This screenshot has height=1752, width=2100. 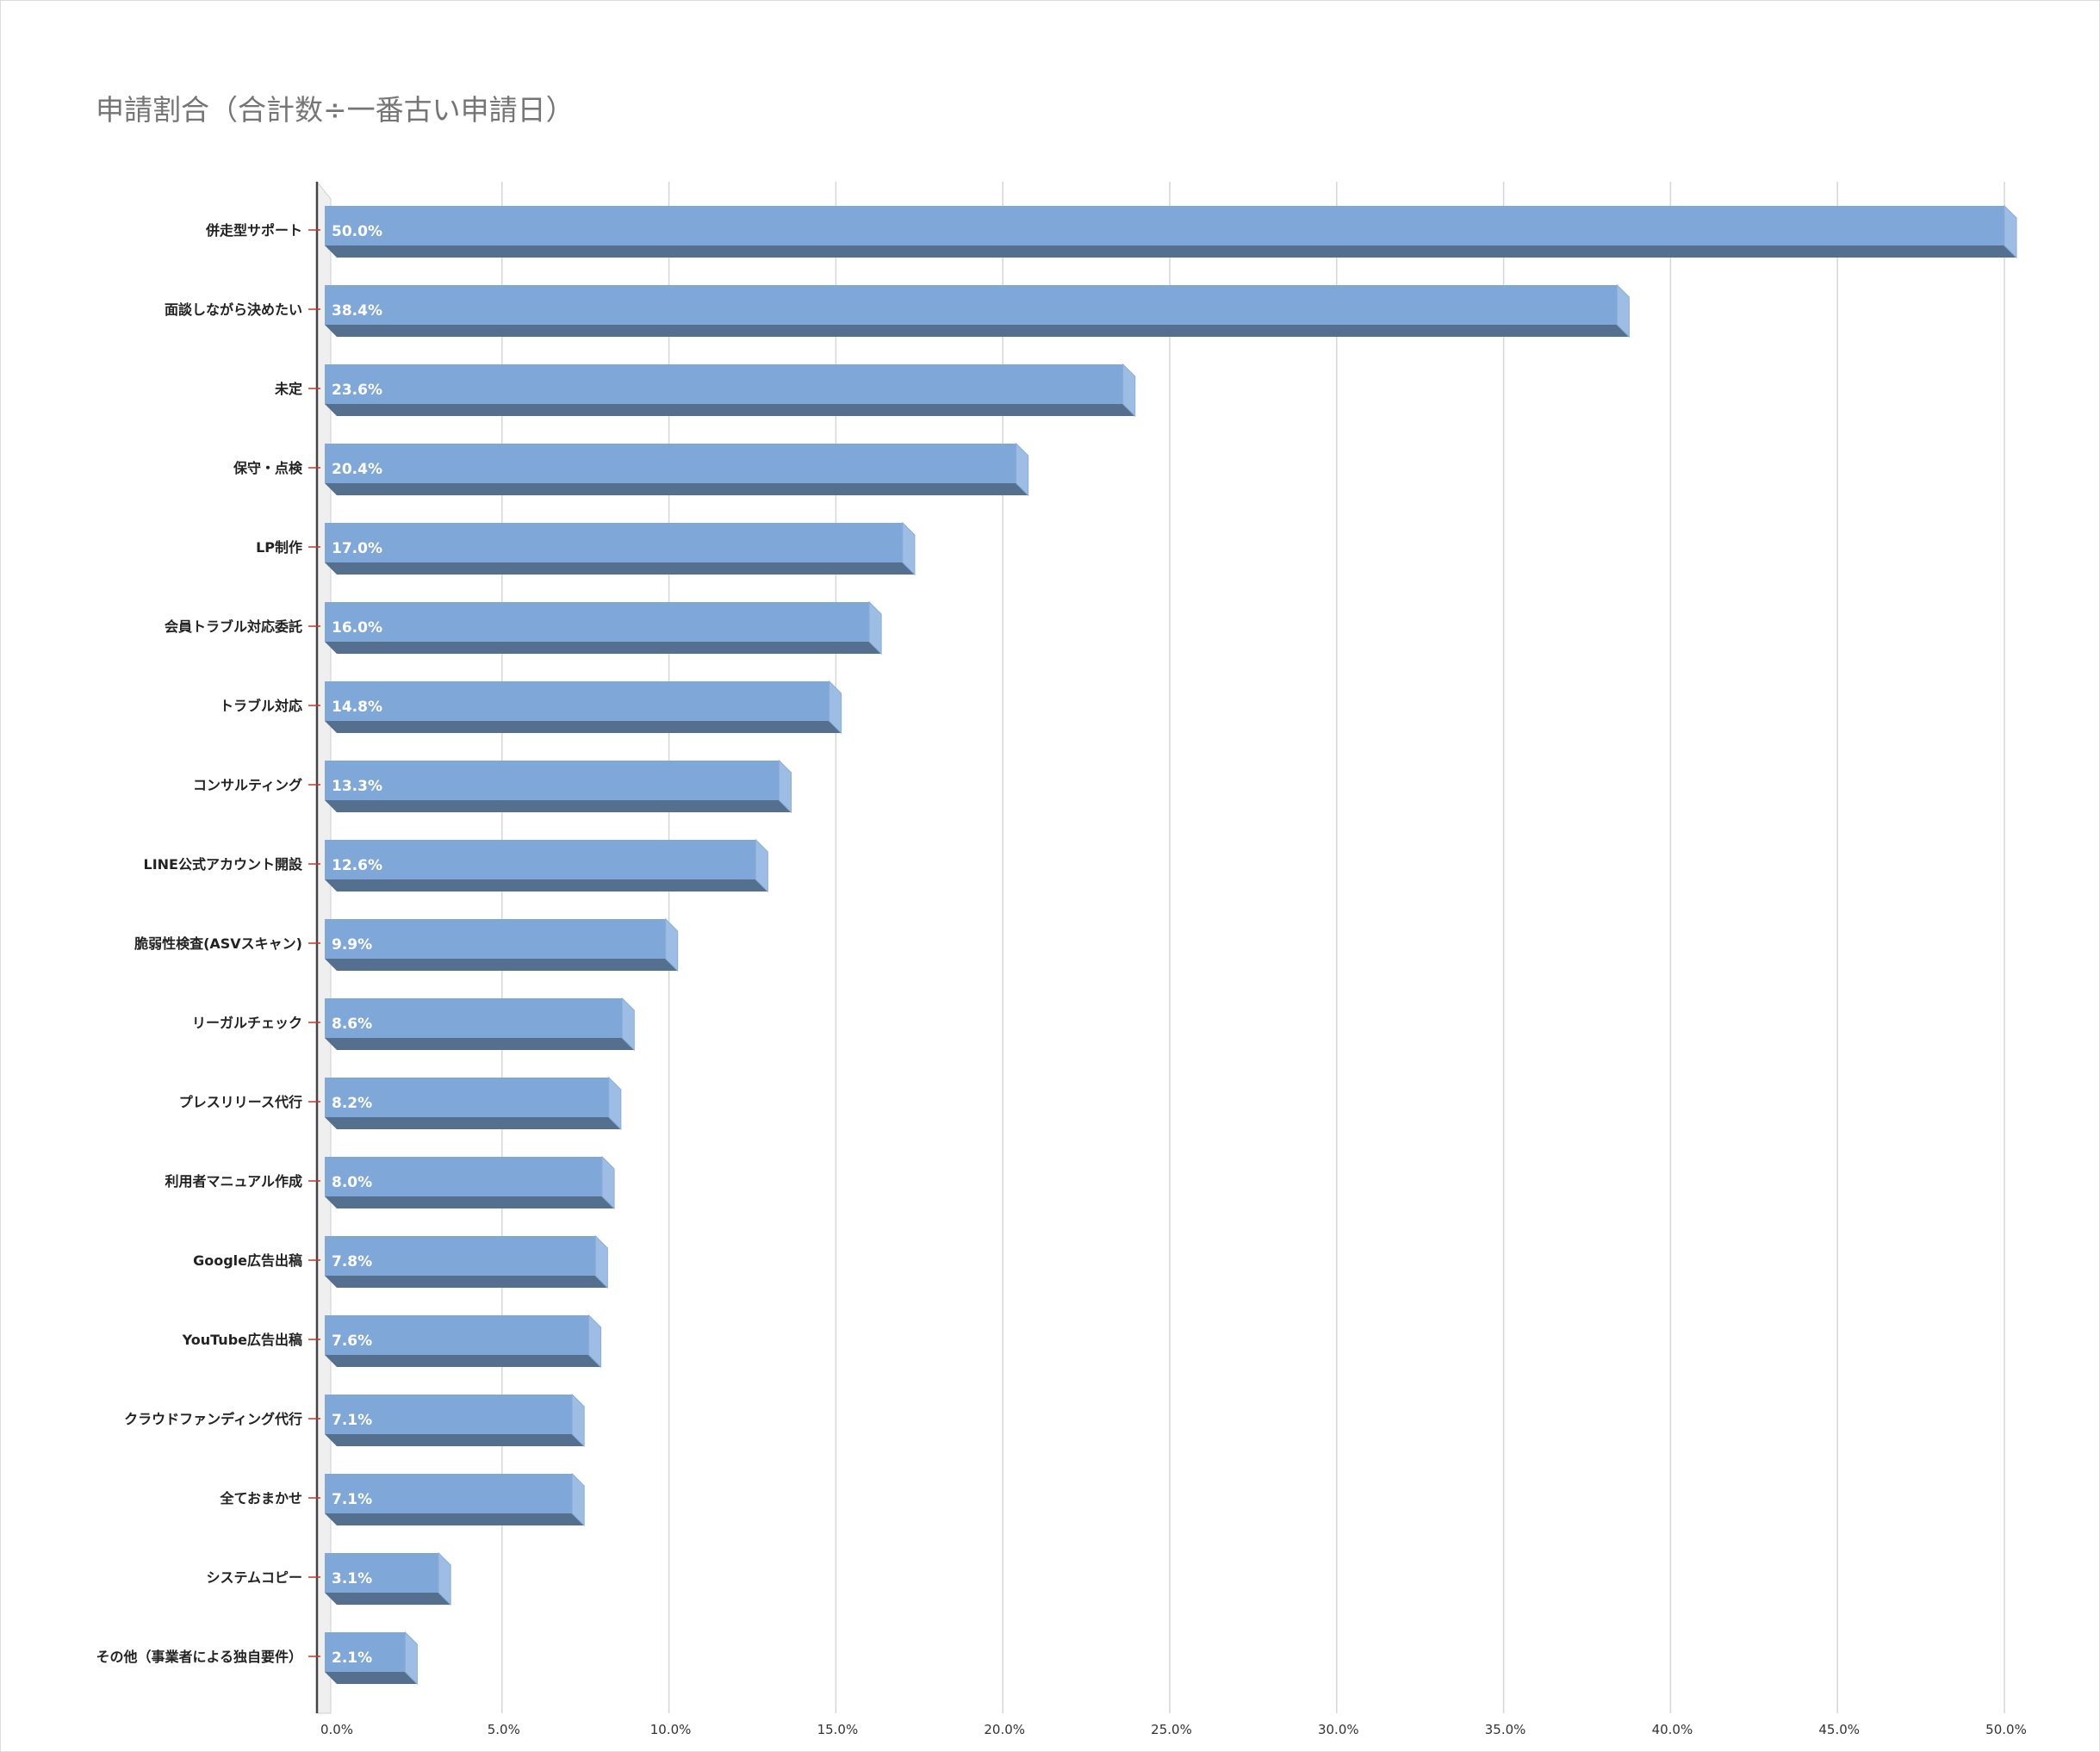 I want to click on x-tick-label: 25.0%, so click(x=1171, y=1730).